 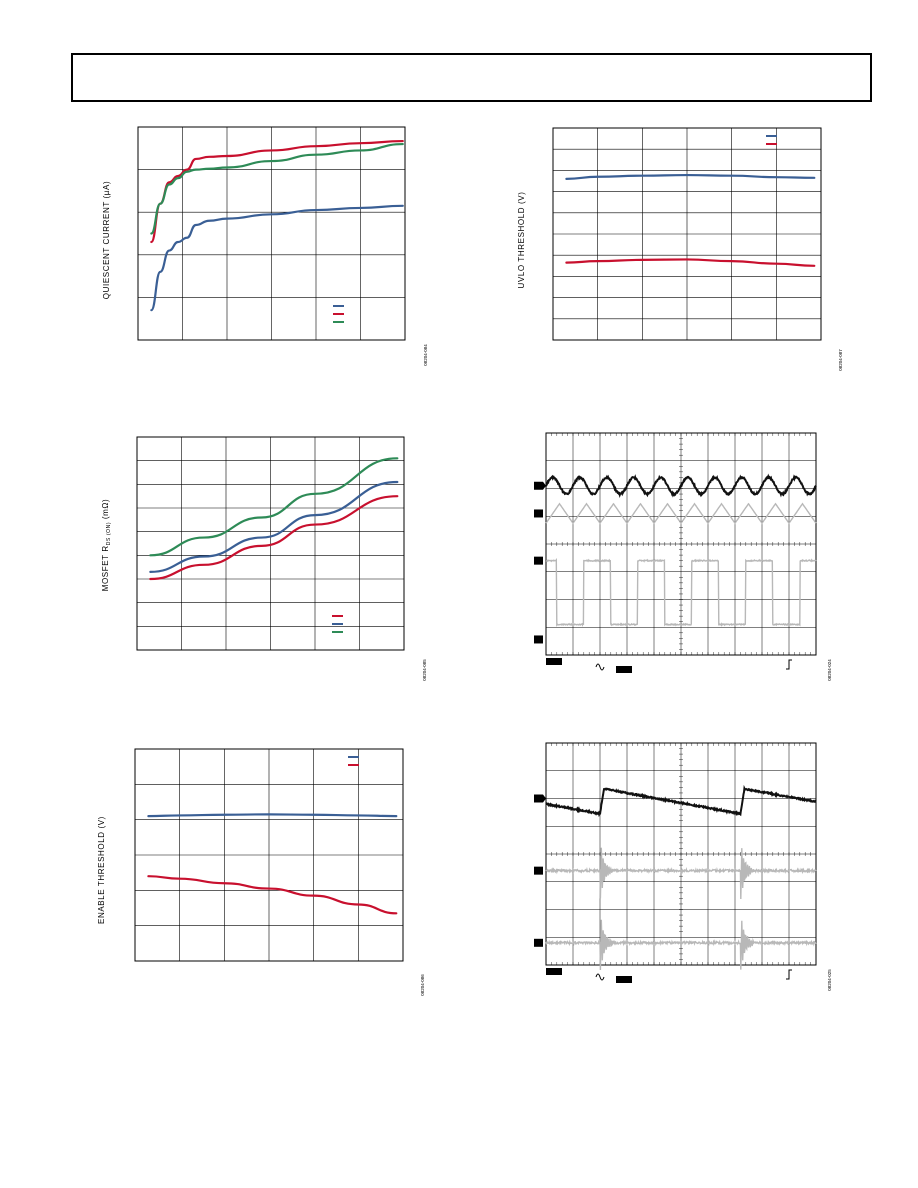 I want to click on figure-code: 08204-024, so click(x=829, y=670).